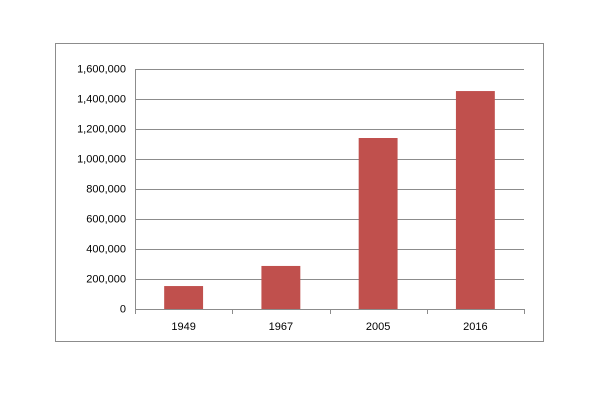  Describe the element at coordinates (106, 249) in the screenshot. I see `y-tick-label: 400,000` at that location.